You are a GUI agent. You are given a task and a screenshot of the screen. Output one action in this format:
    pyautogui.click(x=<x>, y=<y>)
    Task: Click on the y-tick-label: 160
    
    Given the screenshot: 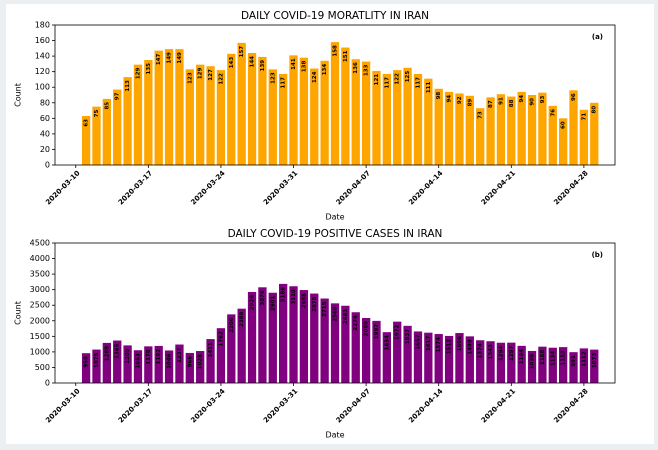 What is the action you would take?
    pyautogui.click(x=42, y=40)
    